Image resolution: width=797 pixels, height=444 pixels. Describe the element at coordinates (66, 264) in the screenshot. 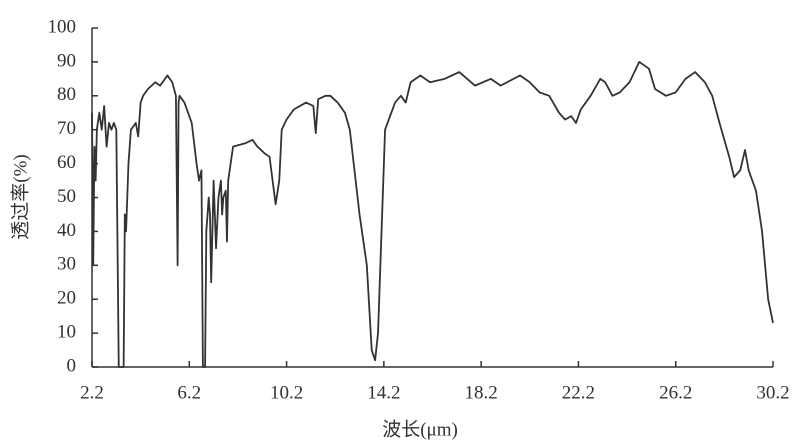

I see `y-tick-label: 30` at that location.